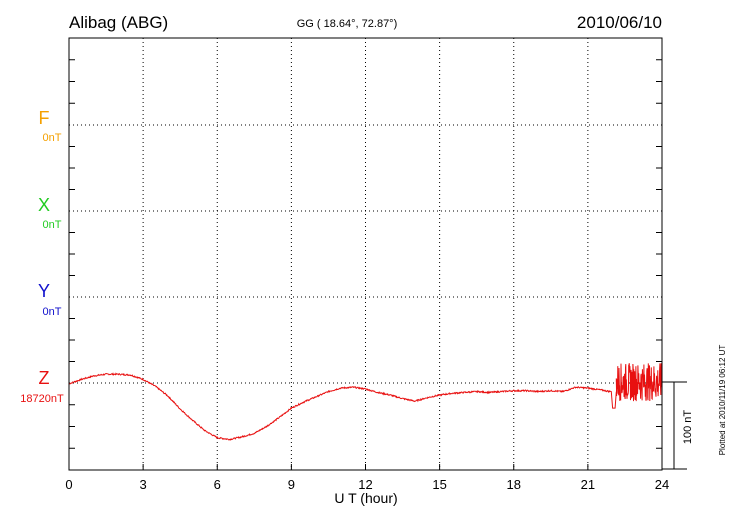  Describe the element at coordinates (44, 205) in the screenshot. I see `component-label-x: X` at that location.